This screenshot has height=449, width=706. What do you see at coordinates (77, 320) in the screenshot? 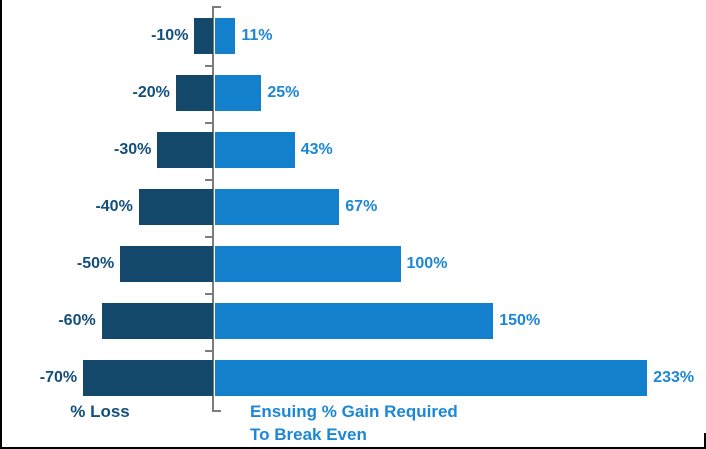
I see `loss-value-label: -60%` at bounding box center [77, 320].